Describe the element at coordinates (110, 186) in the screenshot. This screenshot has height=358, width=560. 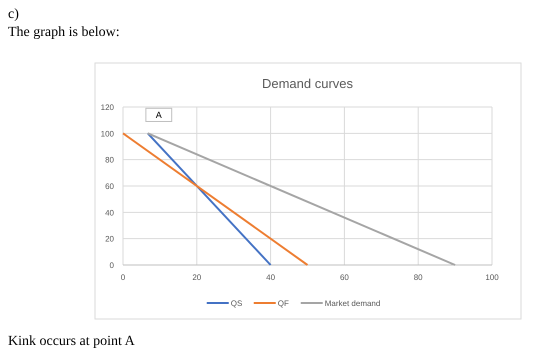
I see `y-tick-label: 60` at that location.